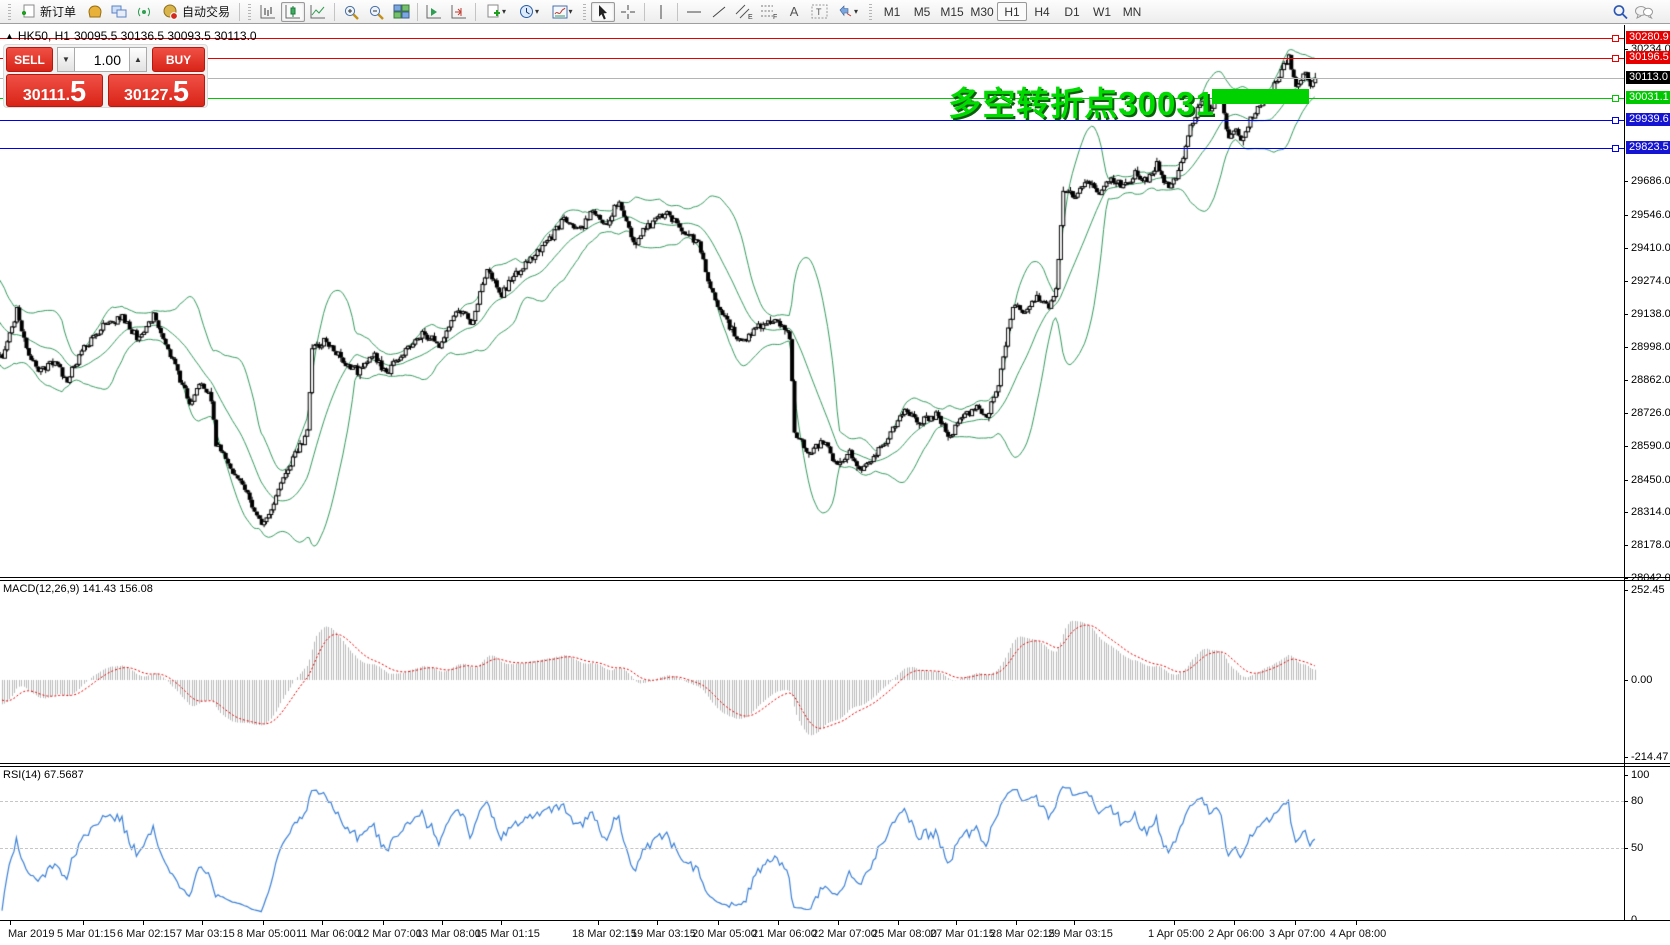 The height and width of the screenshot is (945, 1670). Describe the element at coordinates (1620, 12) in the screenshot. I see `search-icon` at that location.